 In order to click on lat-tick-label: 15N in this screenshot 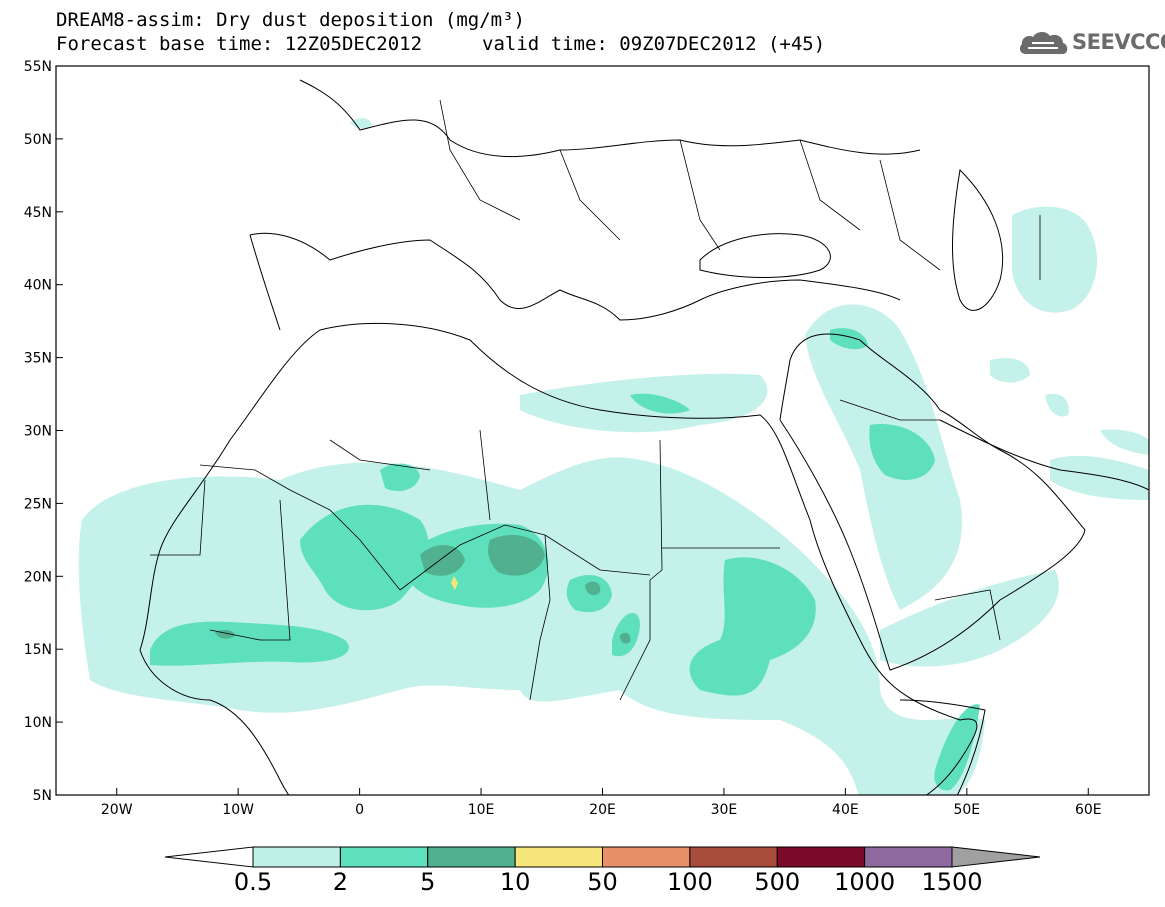, I will do `click(38, 650)`.